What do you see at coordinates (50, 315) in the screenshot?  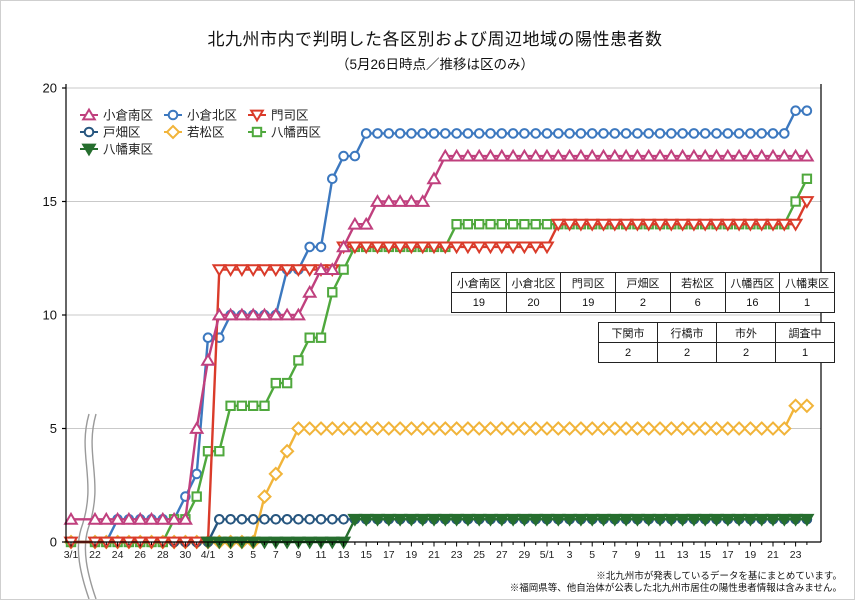 I see `y-tick-label: 10` at bounding box center [50, 315].